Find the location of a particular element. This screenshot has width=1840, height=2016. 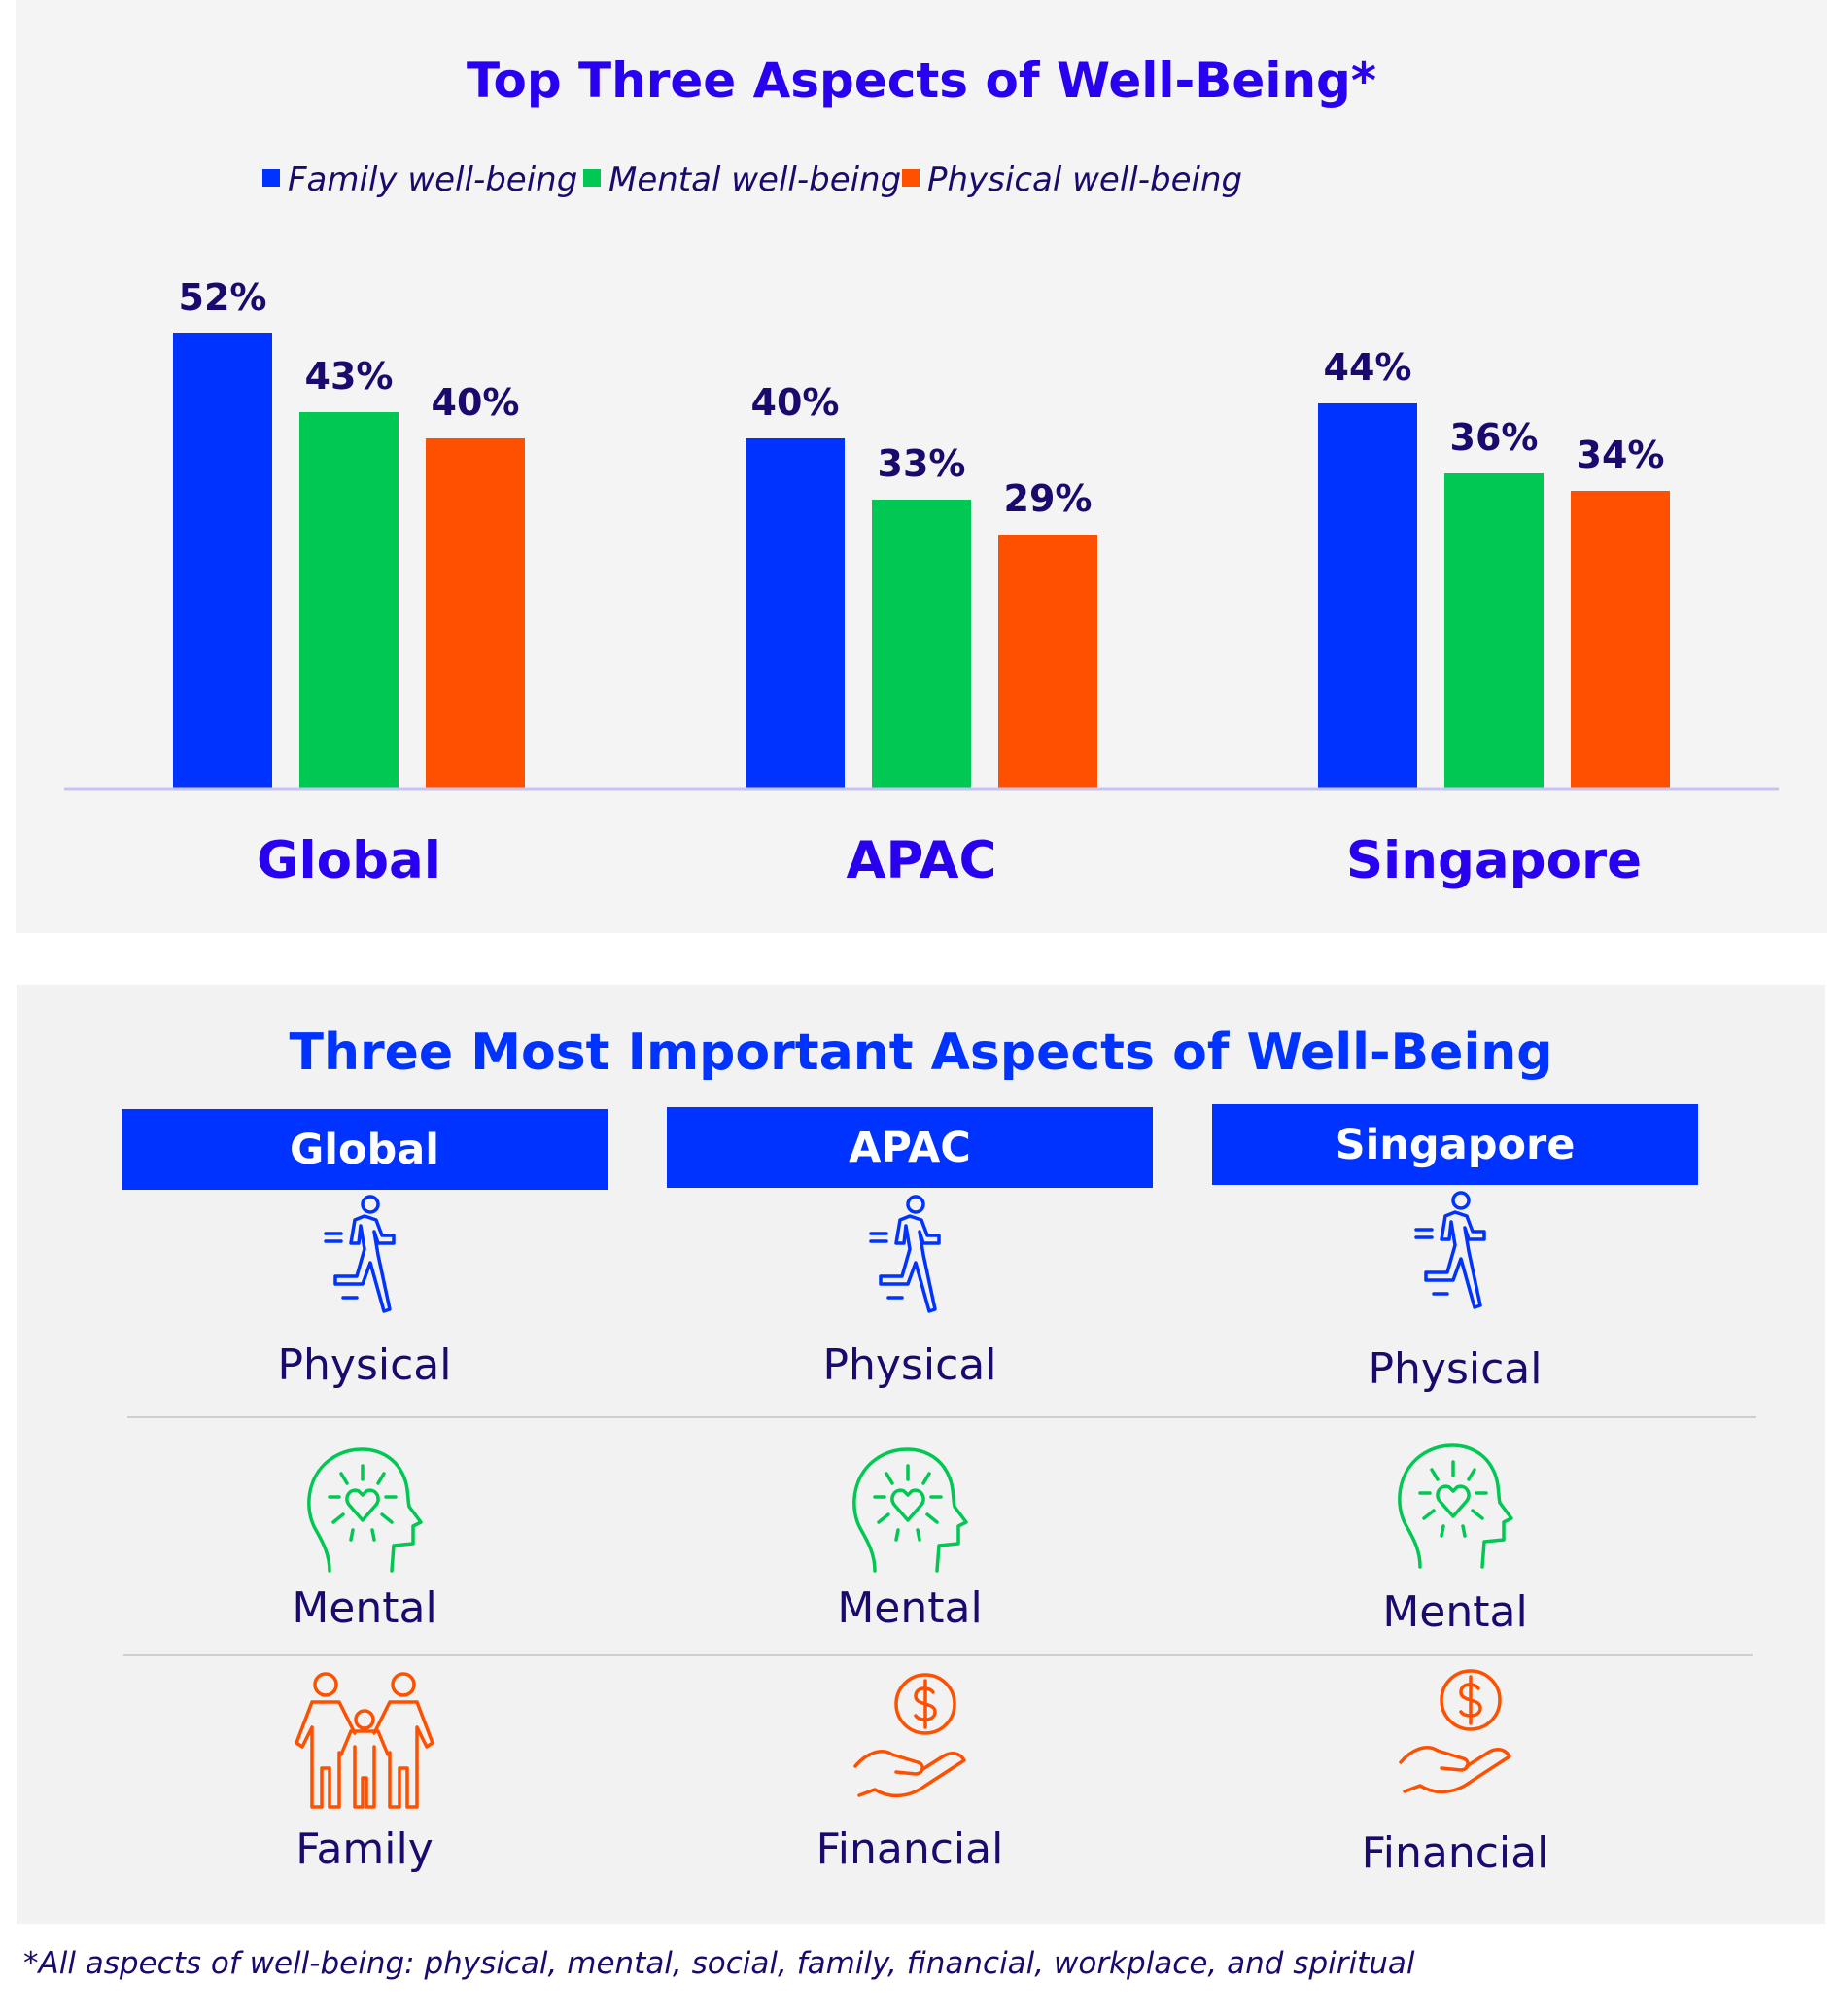

legend-label: Mental well-being is located at coordinates (754, 179).